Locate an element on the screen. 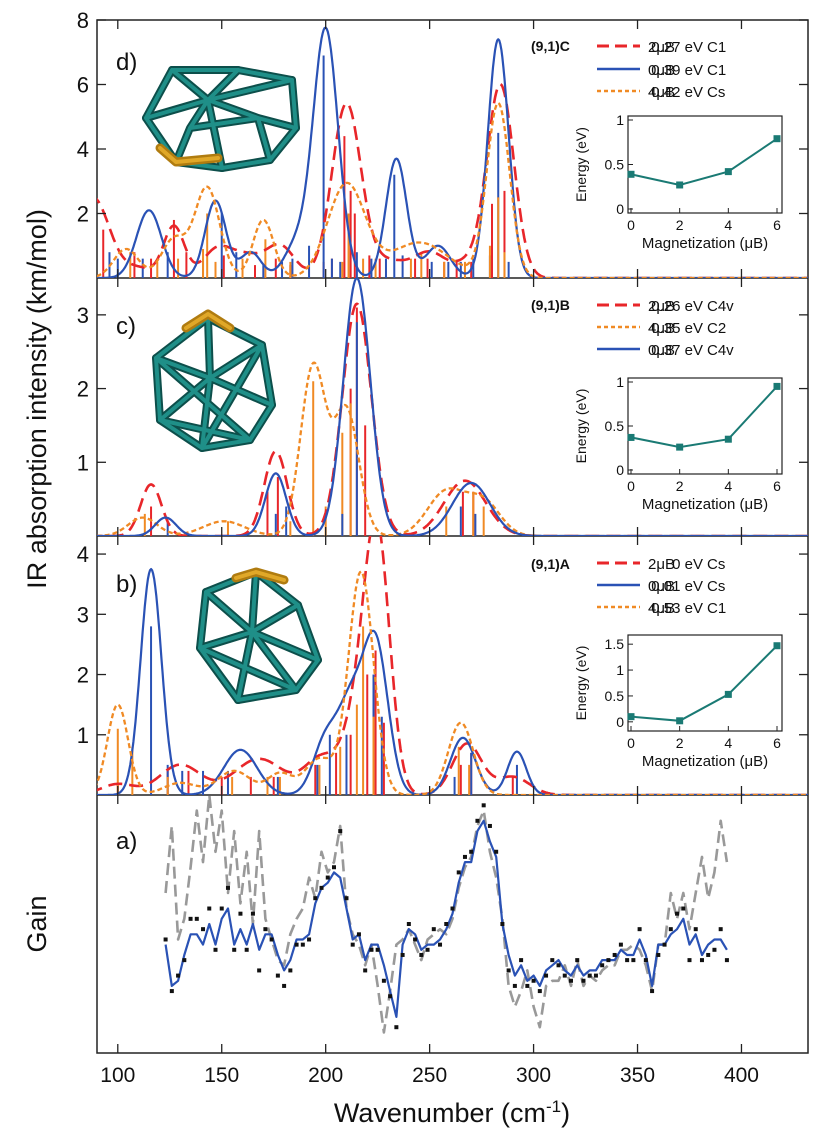 Image resolution: width=830 pixels, height=1141 pixels. legend-moment: 2μB is located at coordinates (661, 306).